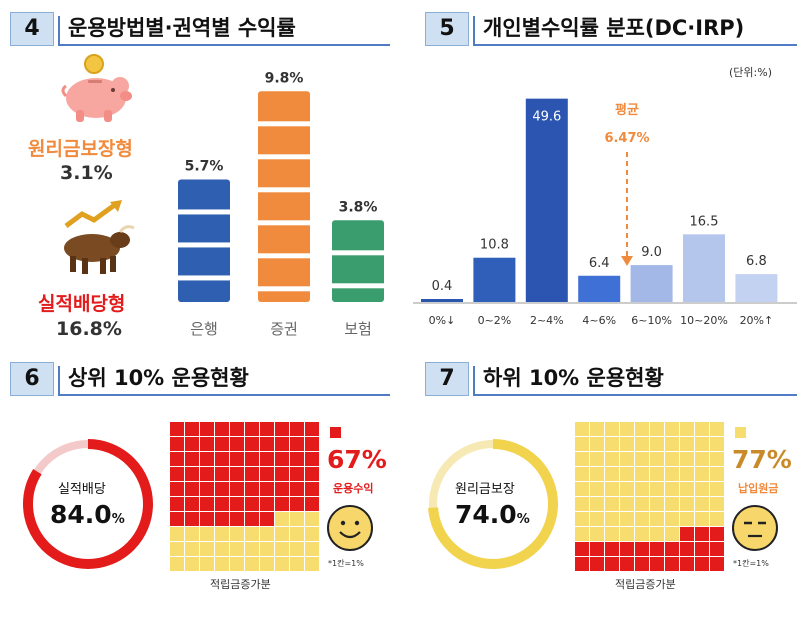 This screenshot has height=617, width=810. I want to click on legend7-label: 납입원금, so click(758, 488).